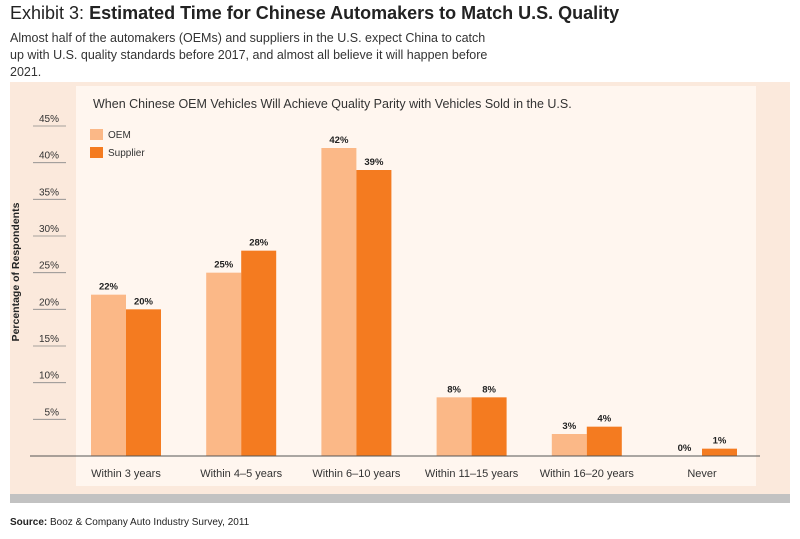 The image size is (800, 539). What do you see at coordinates (29, 522) in the screenshot?
I see `source-label: Source:` at bounding box center [29, 522].